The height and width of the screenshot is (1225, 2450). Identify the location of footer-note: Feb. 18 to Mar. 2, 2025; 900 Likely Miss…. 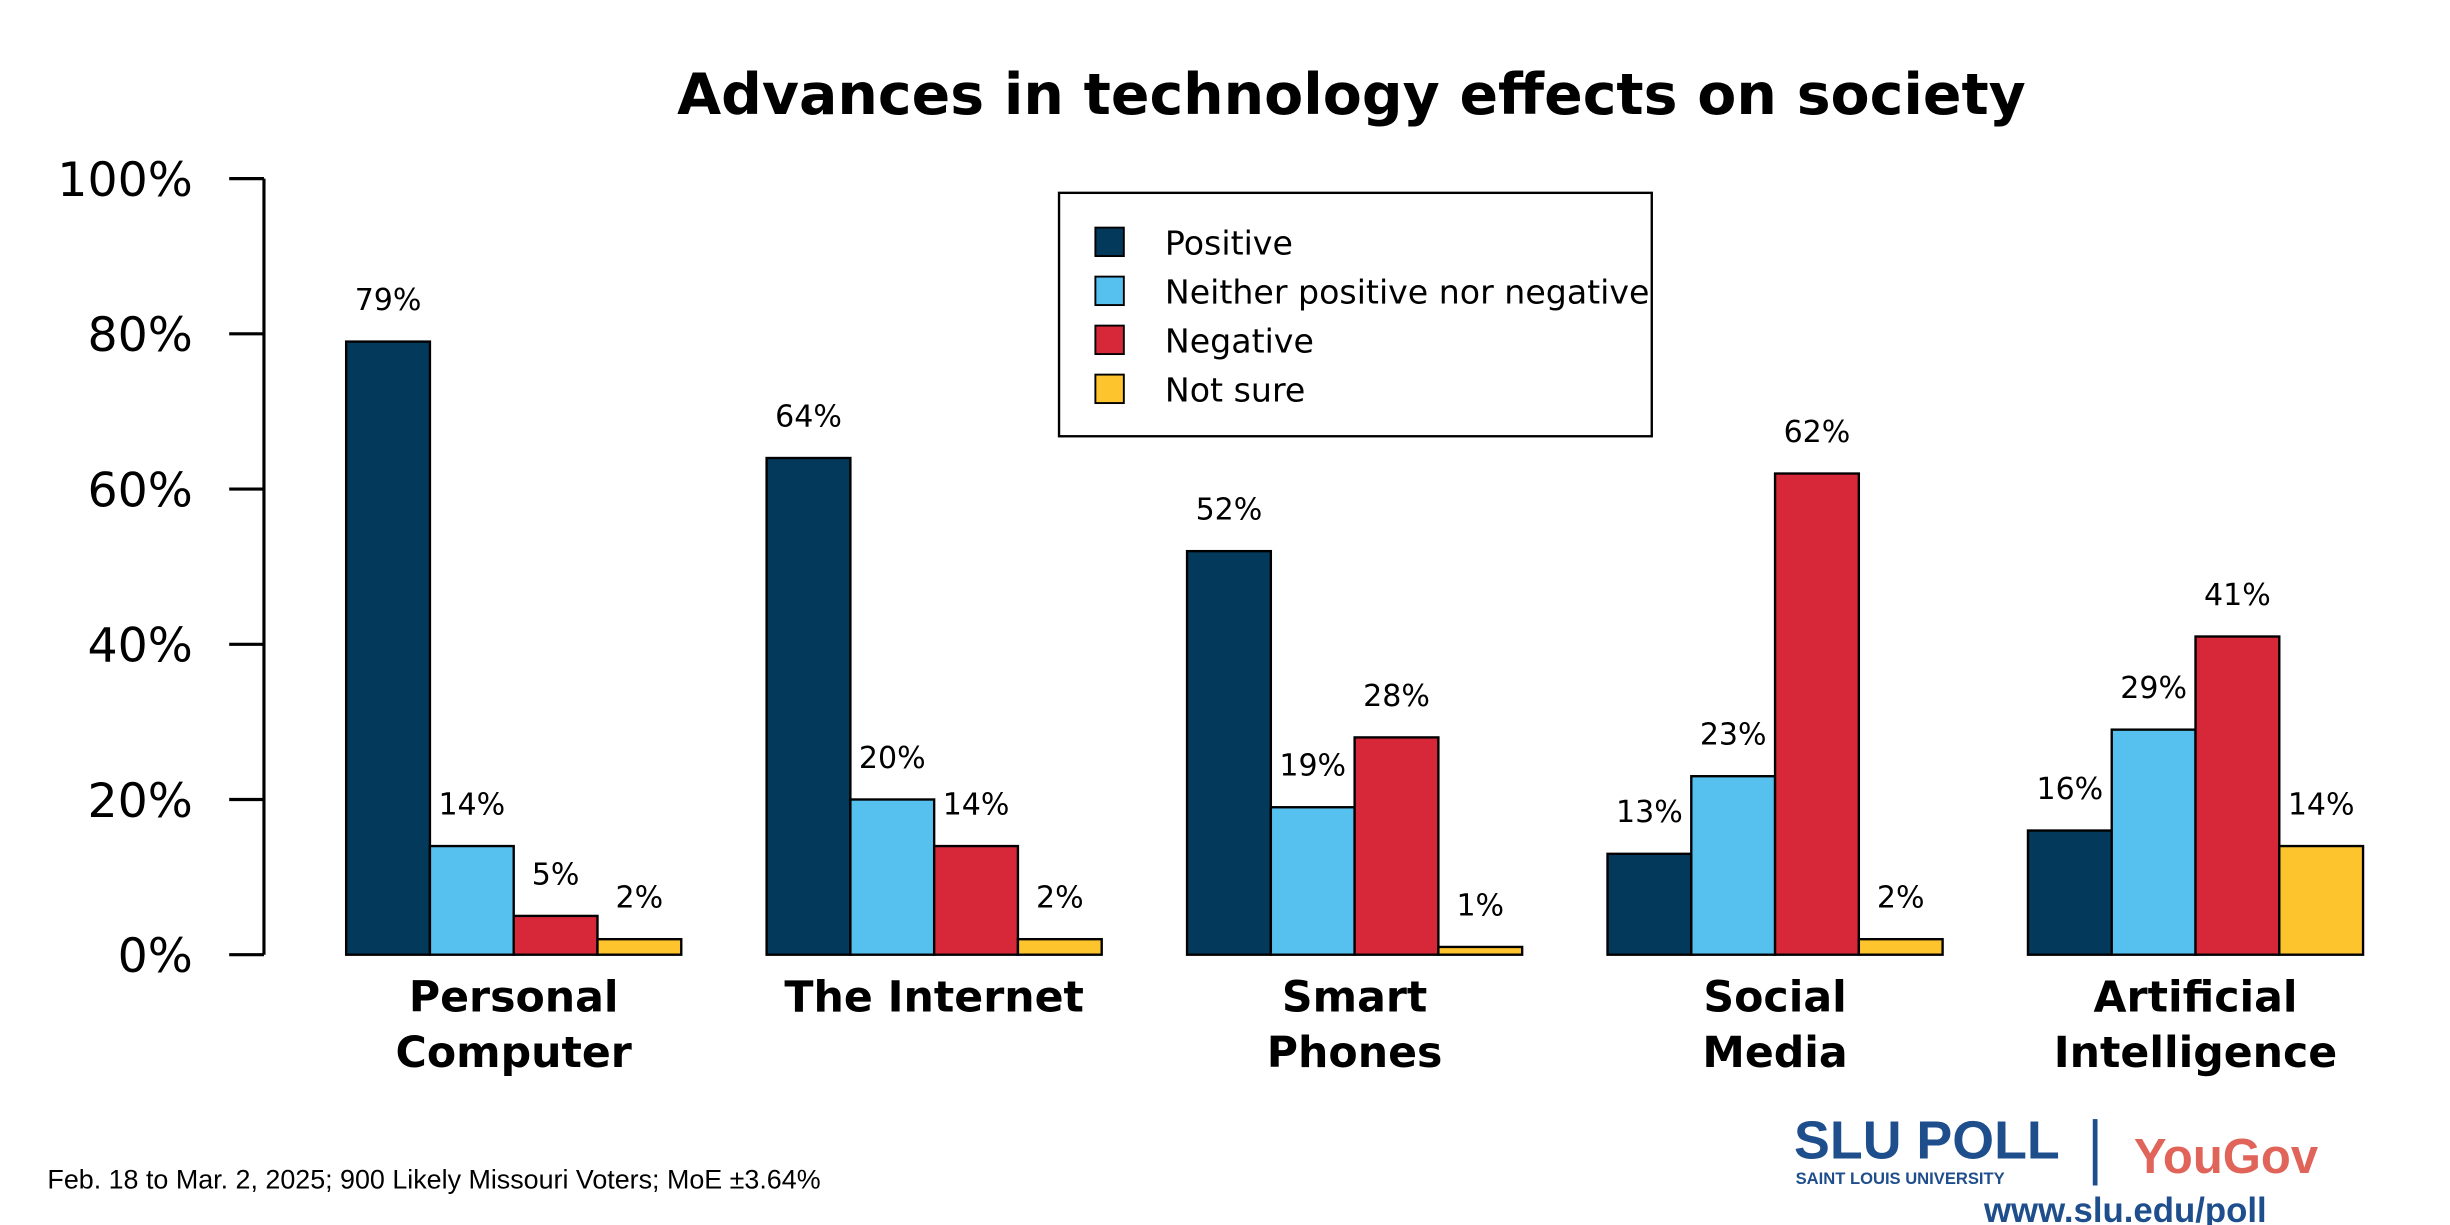
(433, 1180).